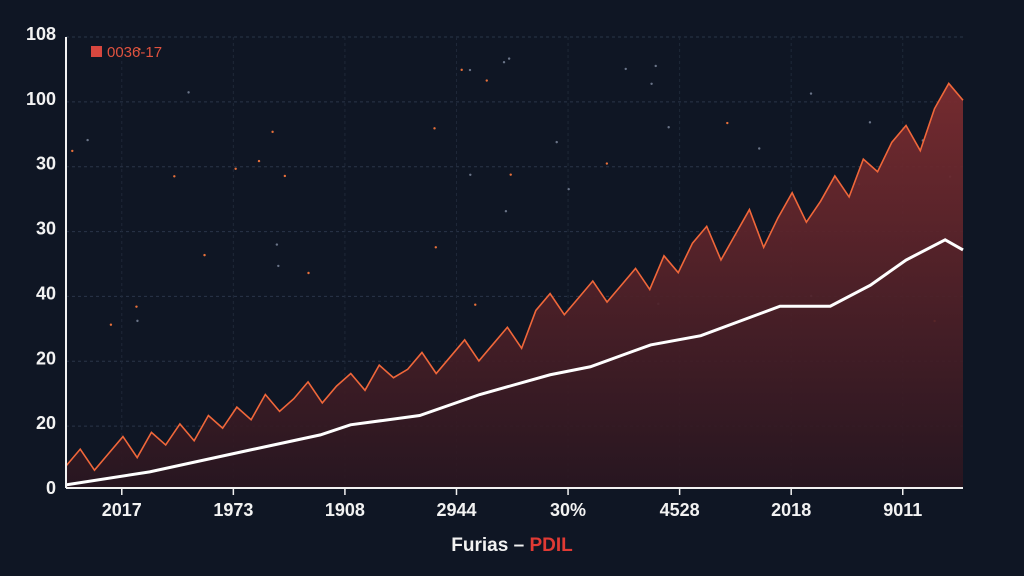 The image size is (1024, 576). Describe the element at coordinates (41, 99) in the screenshot. I see `y-tick-label: 100` at that location.